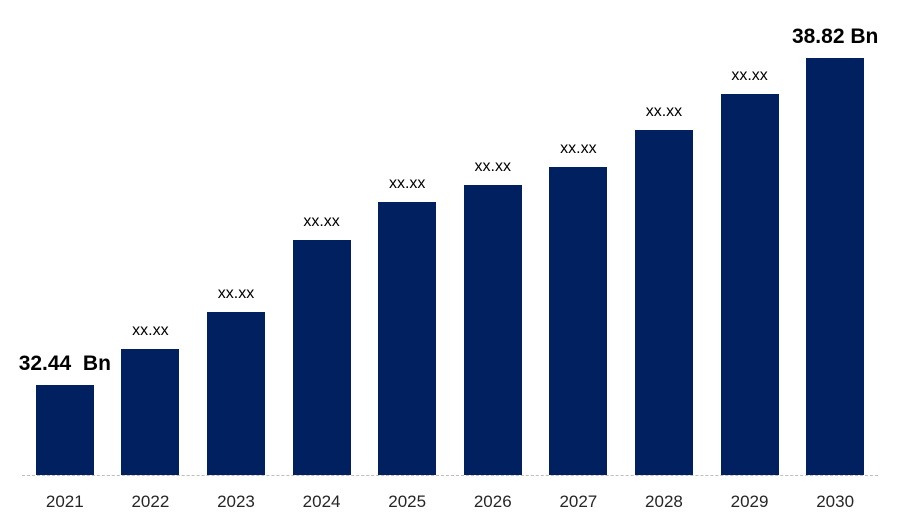 This screenshot has width=900, height=525. Describe the element at coordinates (64, 501) in the screenshot. I see `x-tick-2021: 2021` at that location.